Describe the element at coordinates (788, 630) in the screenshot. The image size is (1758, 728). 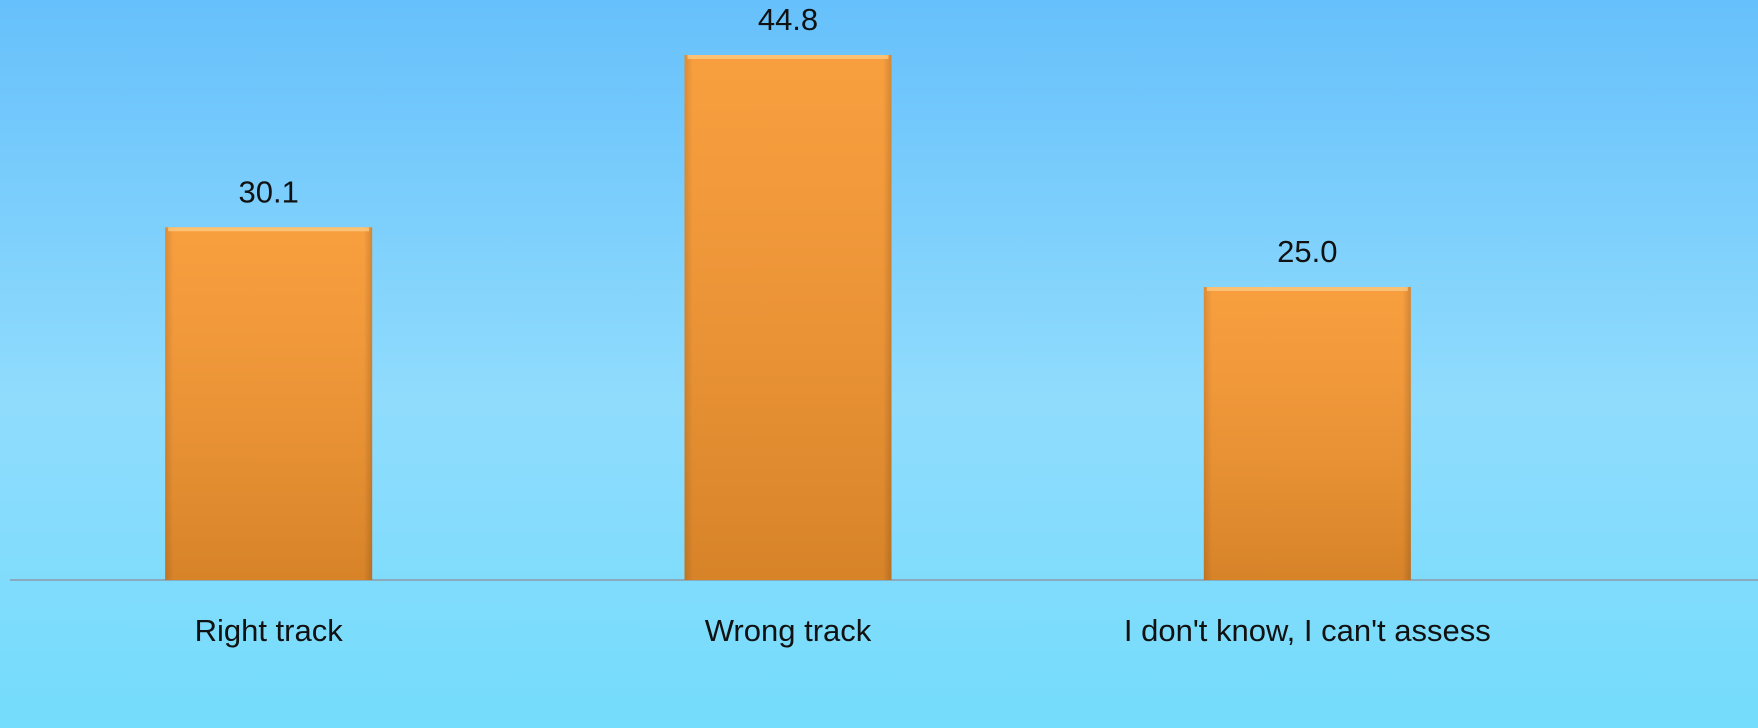
I see `x-tick-label: Wrong track` at that location.